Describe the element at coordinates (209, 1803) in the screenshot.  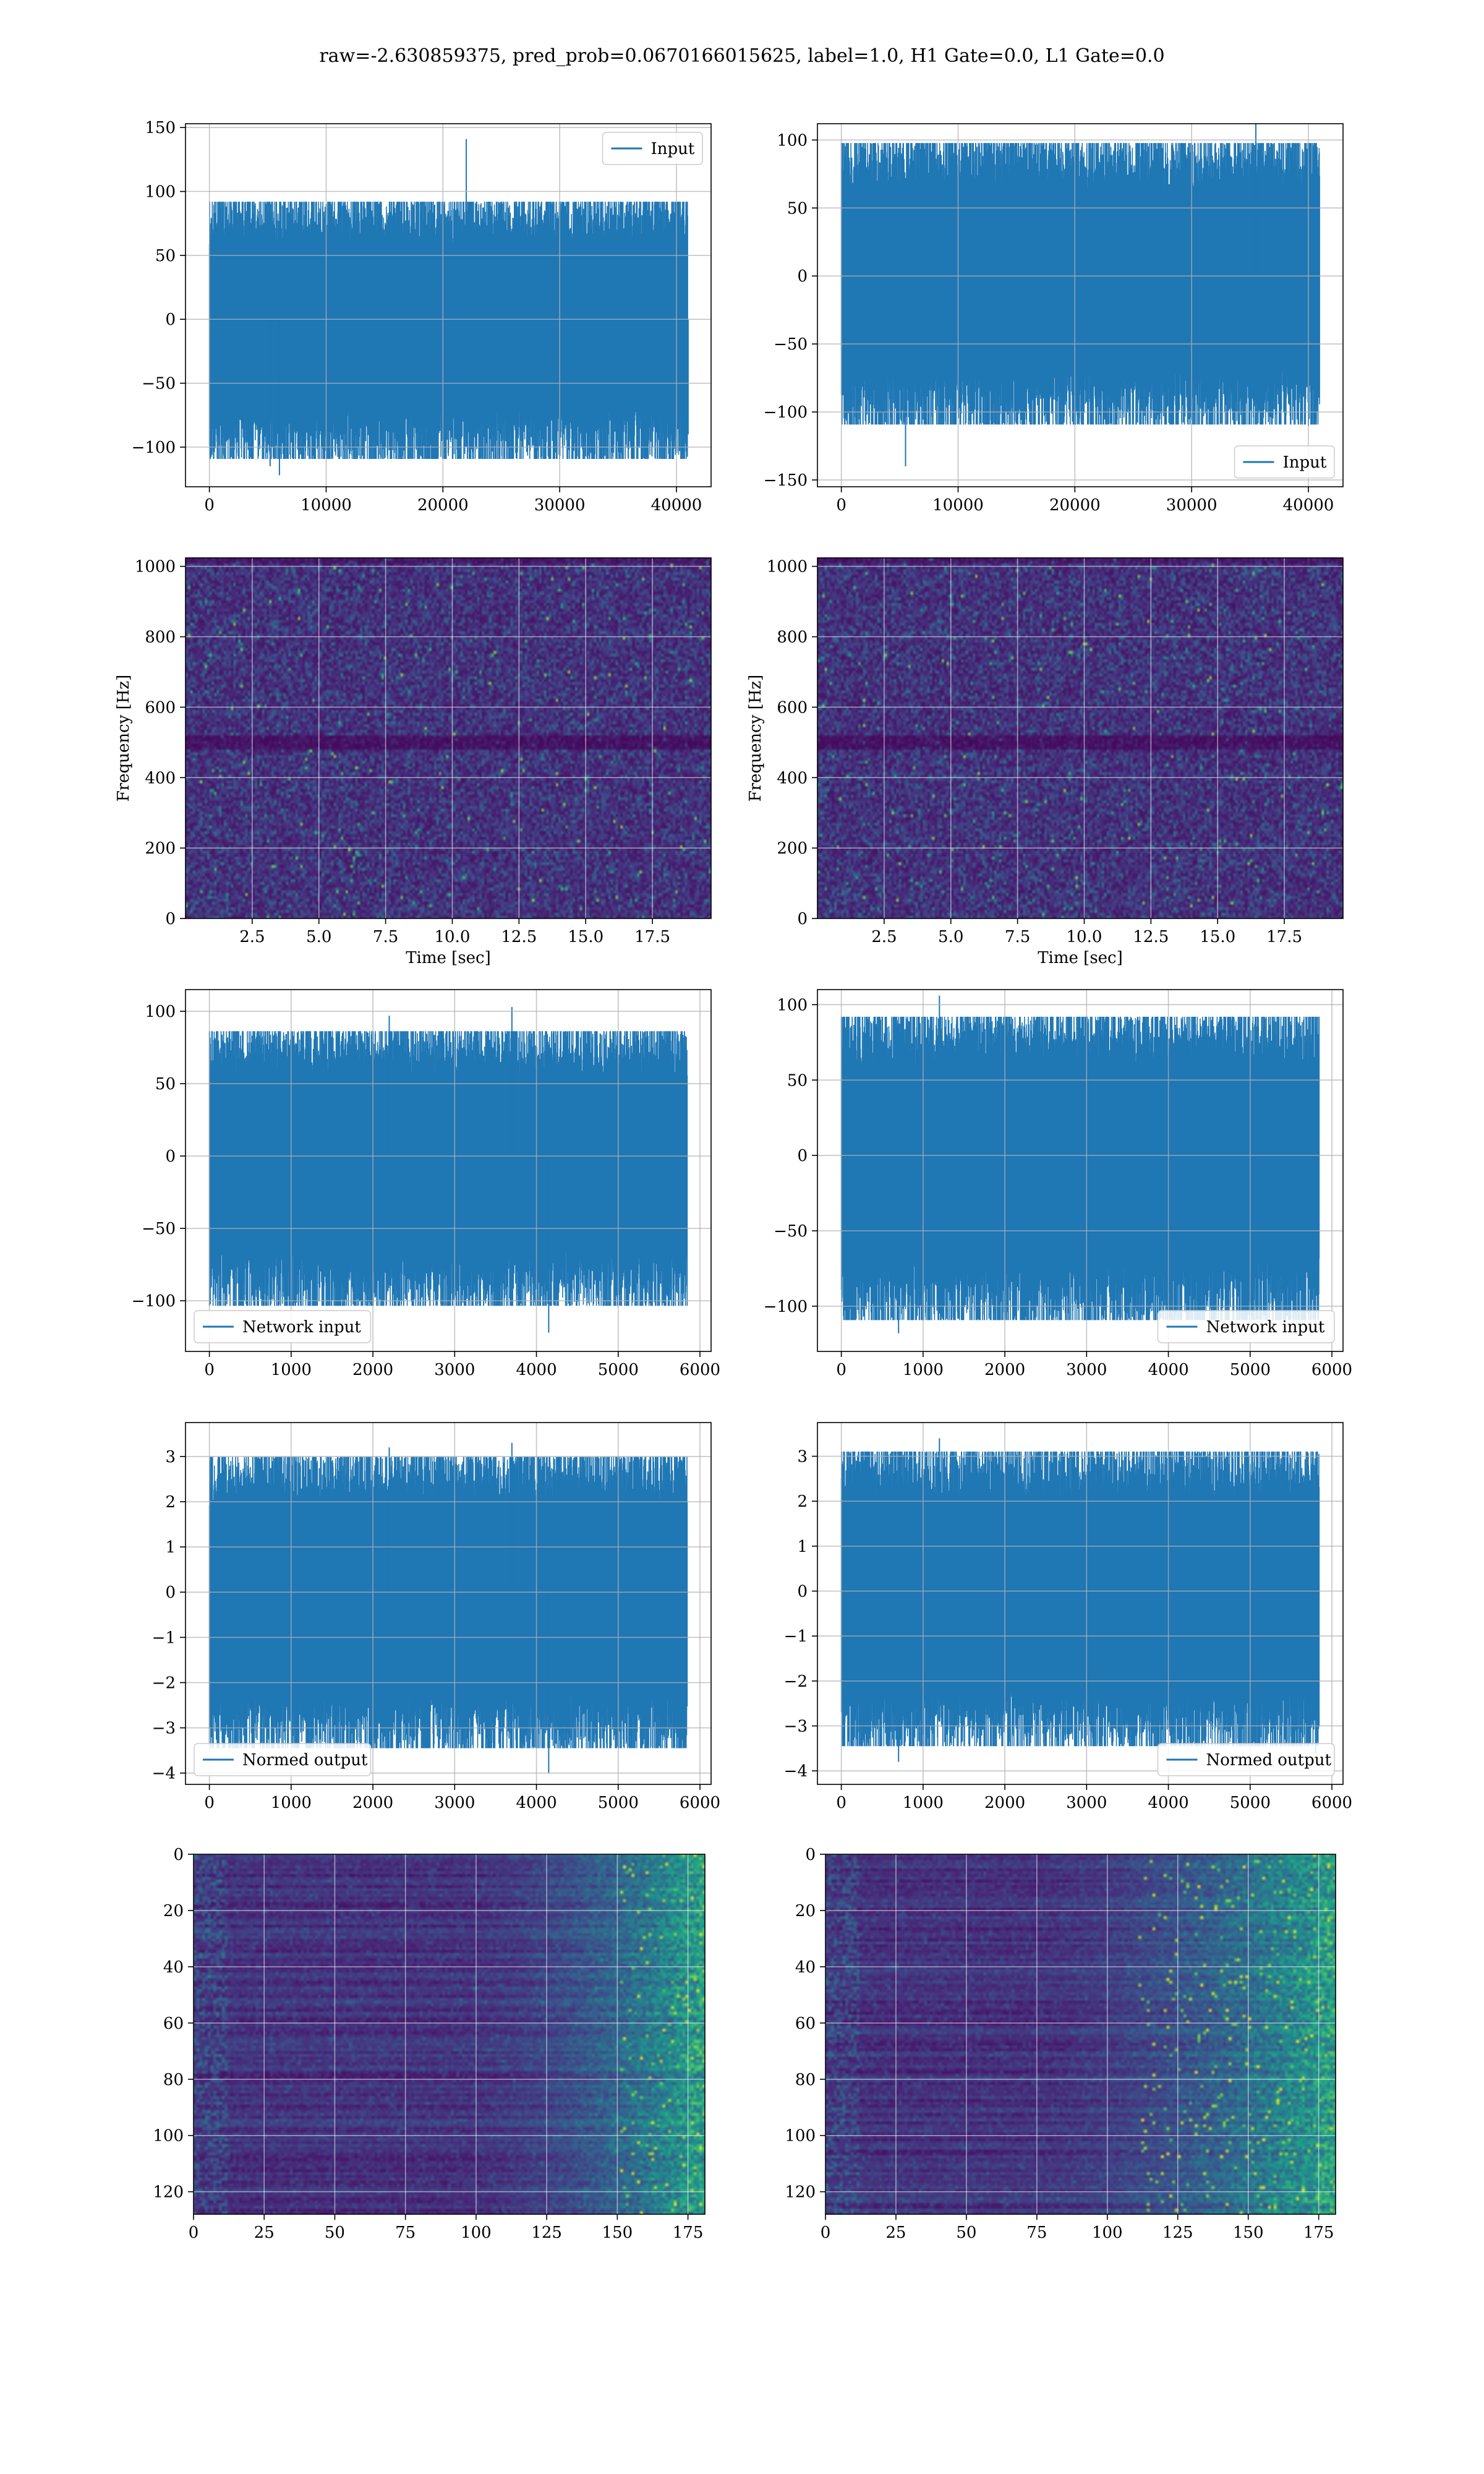
I see `r3c0-xtick-label-0: 0` at that location.